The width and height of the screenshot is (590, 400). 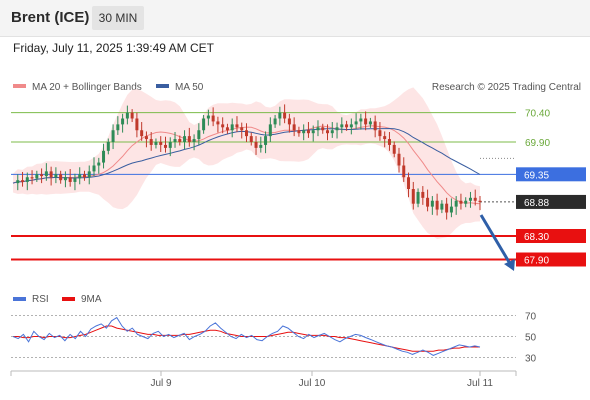 I want to click on level-tag-label-67-90: 67.90, so click(x=536, y=261).